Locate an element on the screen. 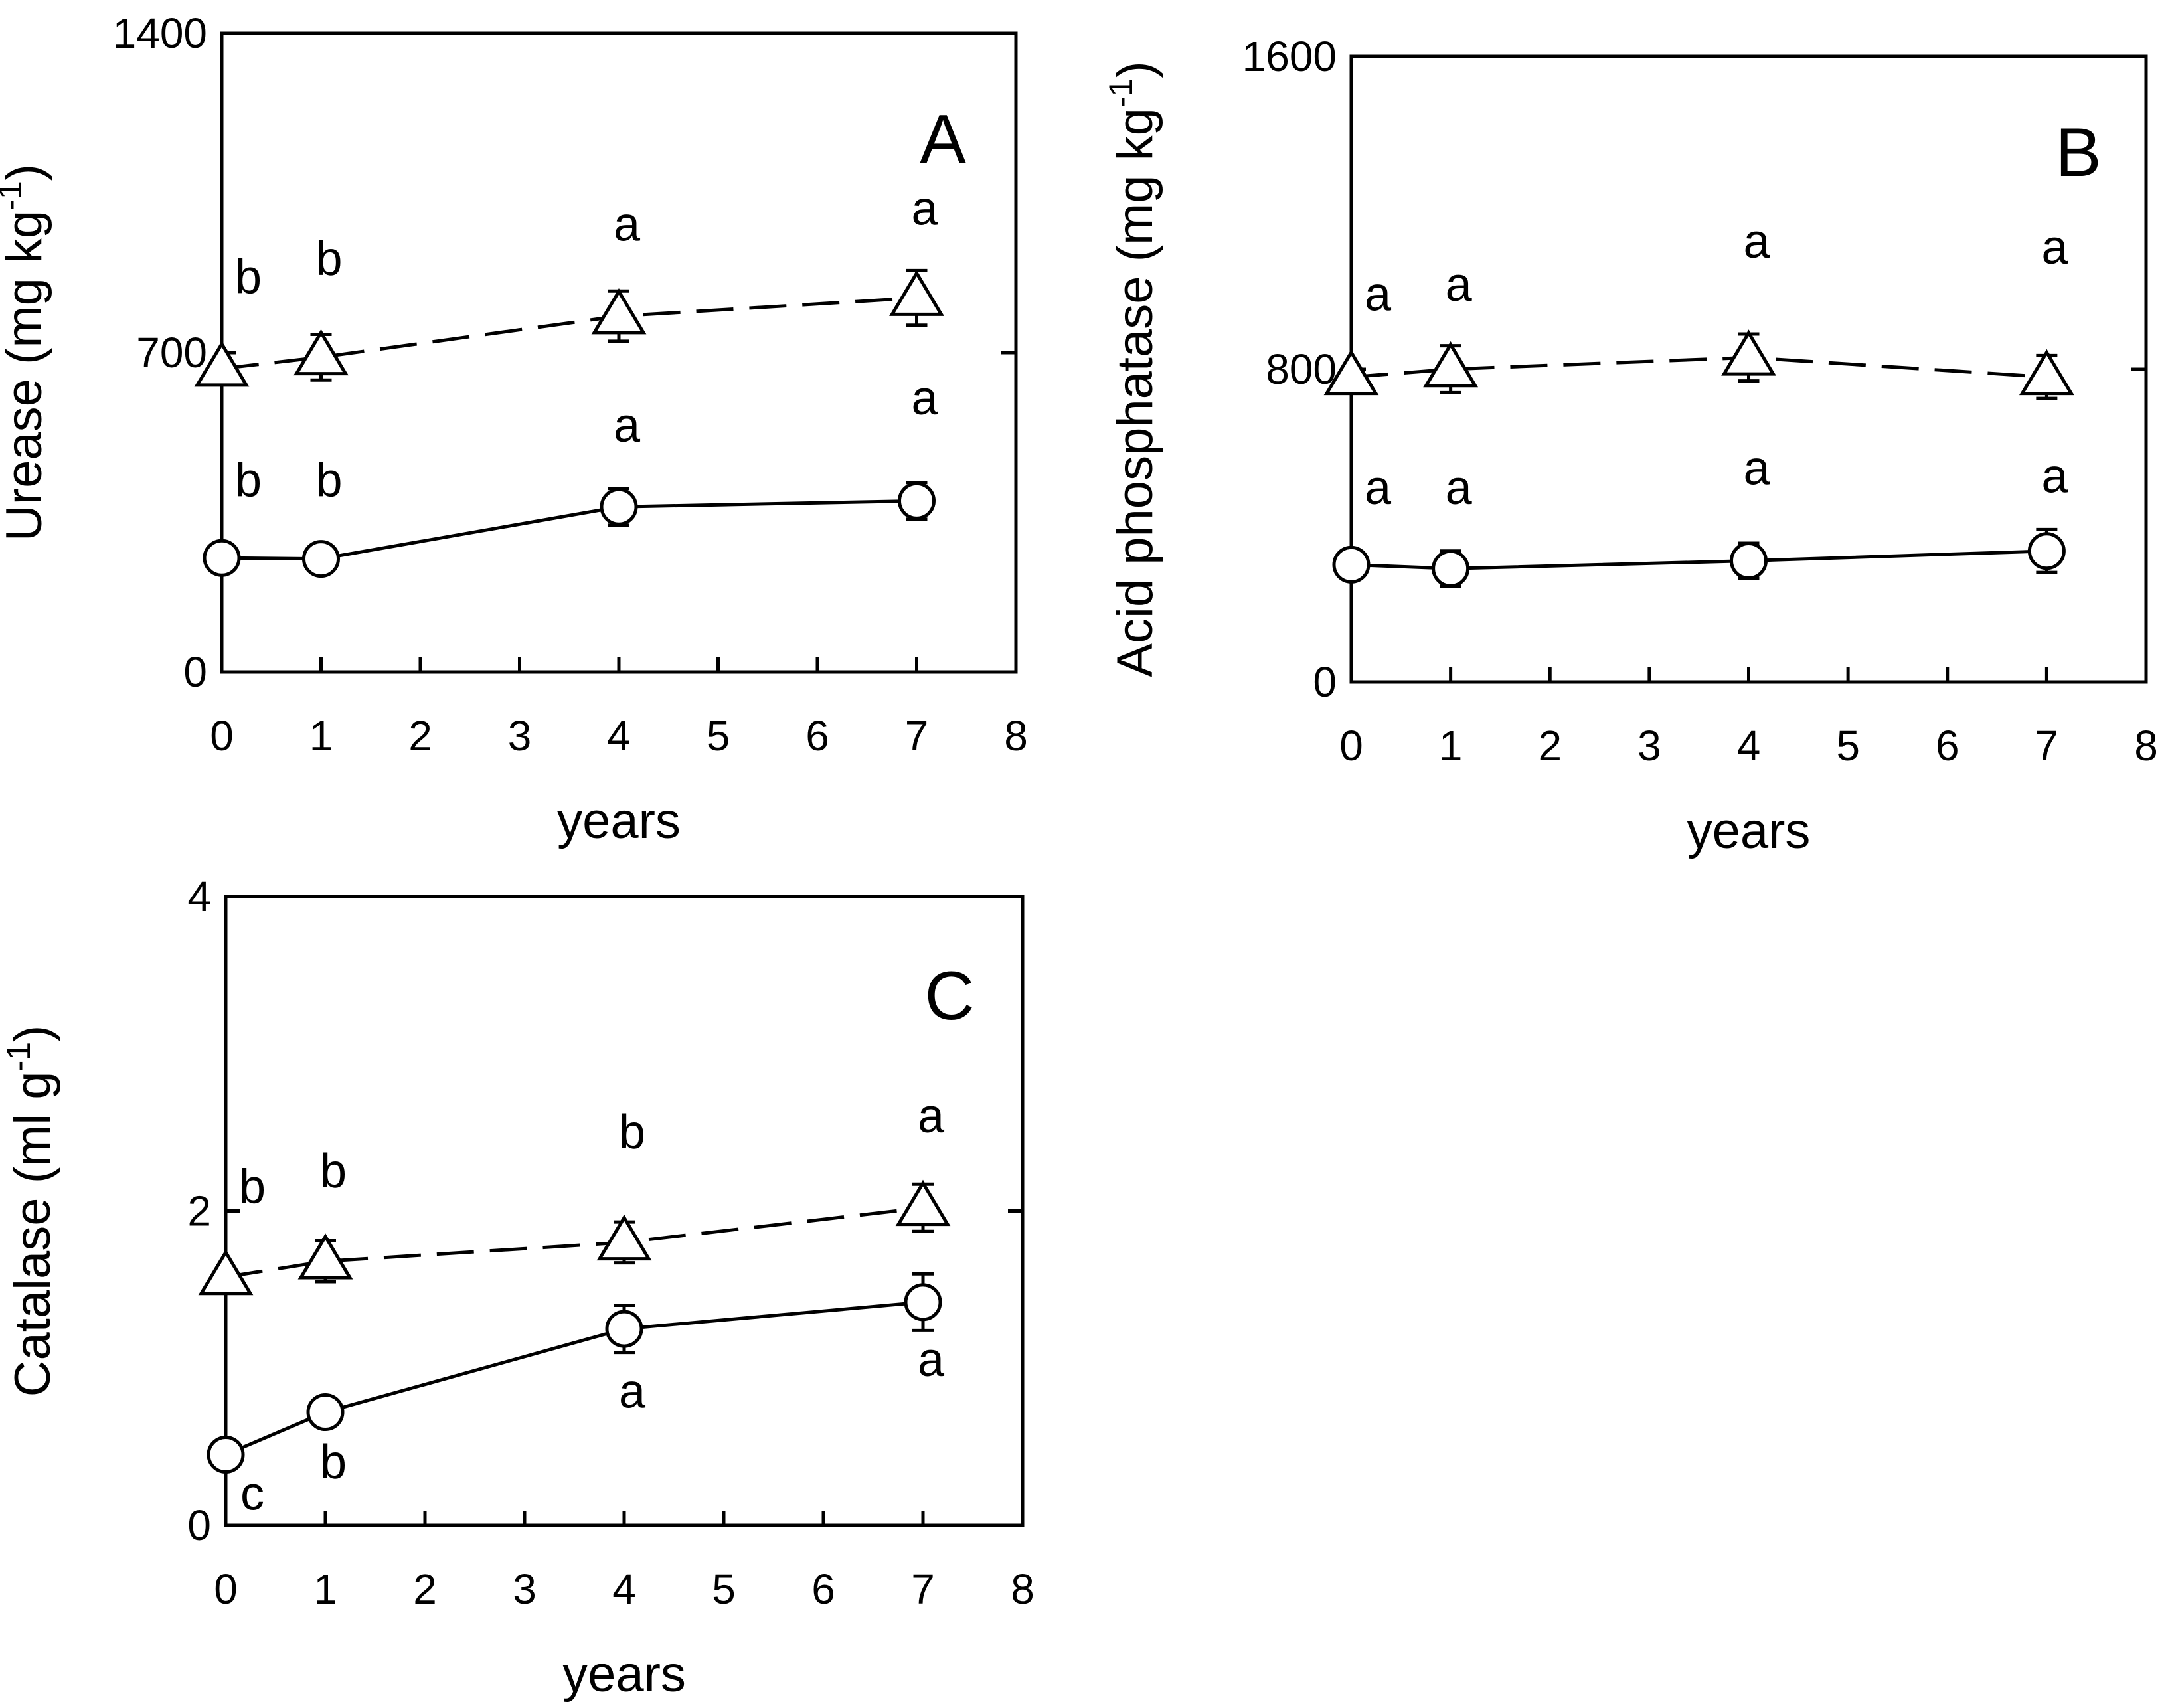  y-axis-label: Catalase (ml g-1) is located at coordinates (30, 1211).